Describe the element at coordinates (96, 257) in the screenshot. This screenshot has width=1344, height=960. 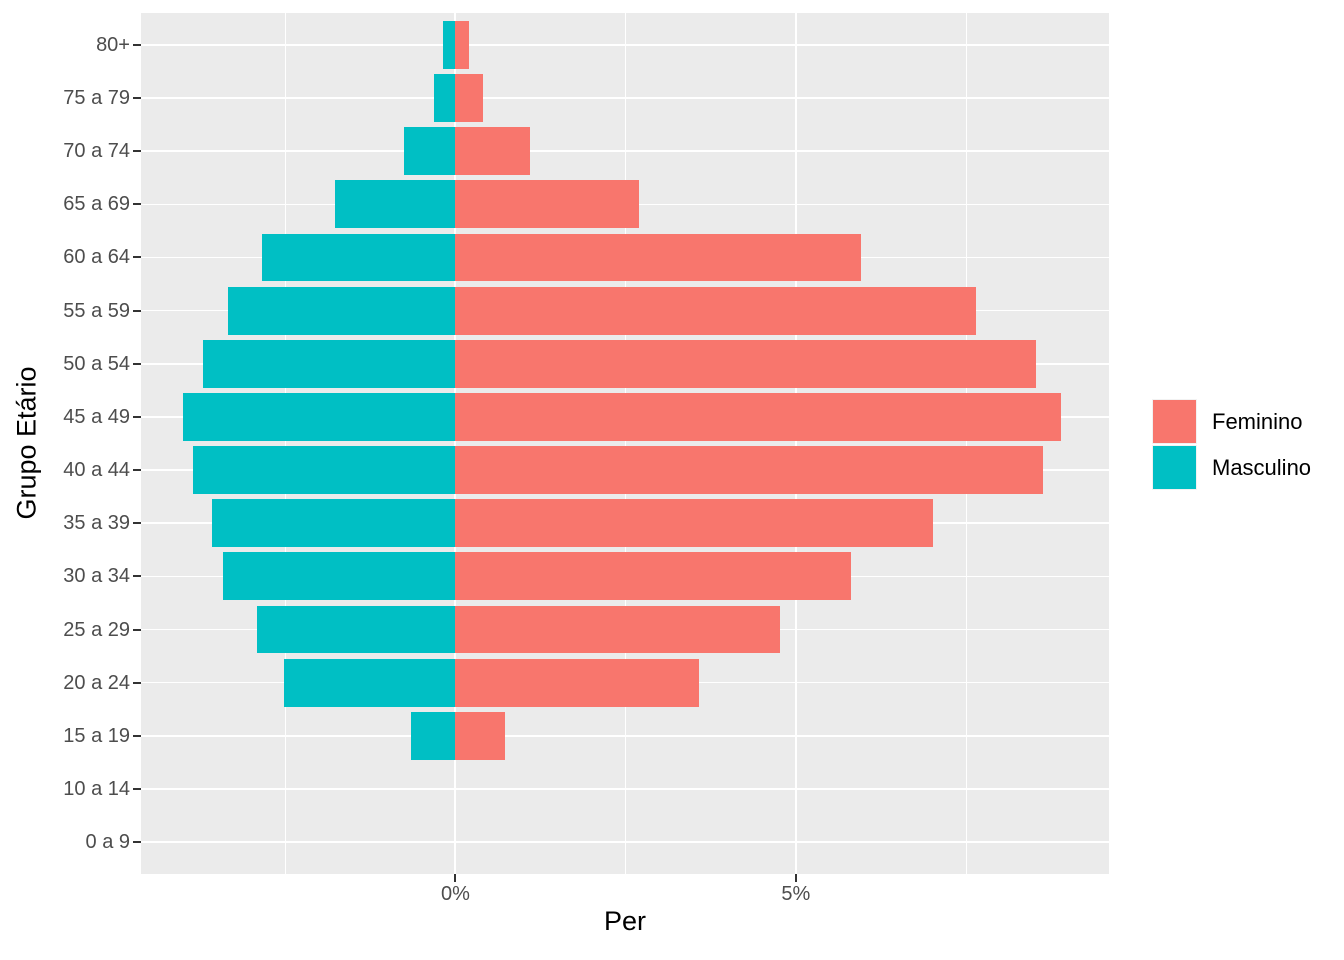
I see `y-tick-label: 60 a 64` at that location.